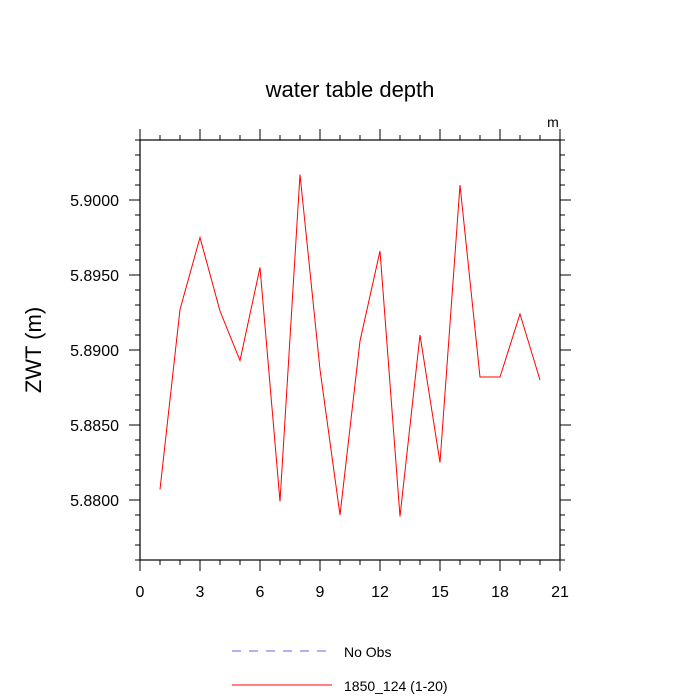  What do you see at coordinates (94, 276) in the screenshot?
I see `y-tick-label: 5.8950` at bounding box center [94, 276].